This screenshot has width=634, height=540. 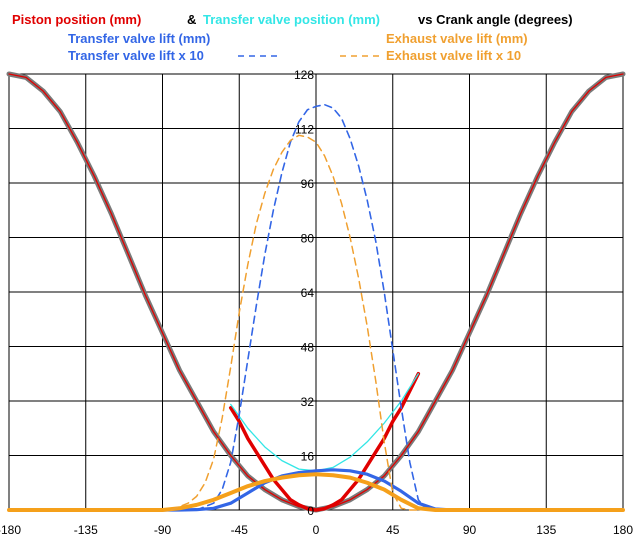 What do you see at coordinates (291, 19) in the screenshot?
I see `chart-title-part: Transfer valve position (mm)` at bounding box center [291, 19].